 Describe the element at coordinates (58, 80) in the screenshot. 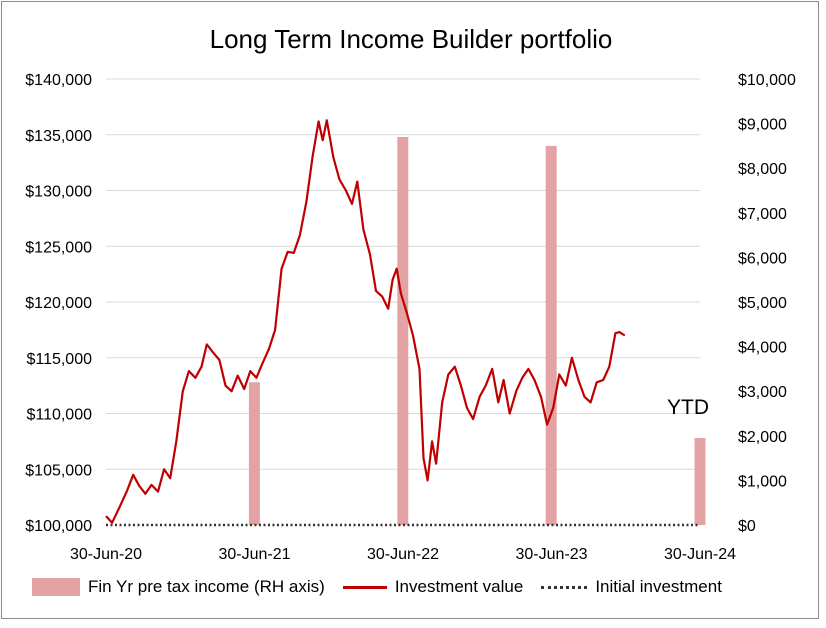

I see `y-left-tick-label: $140,000` at that location.